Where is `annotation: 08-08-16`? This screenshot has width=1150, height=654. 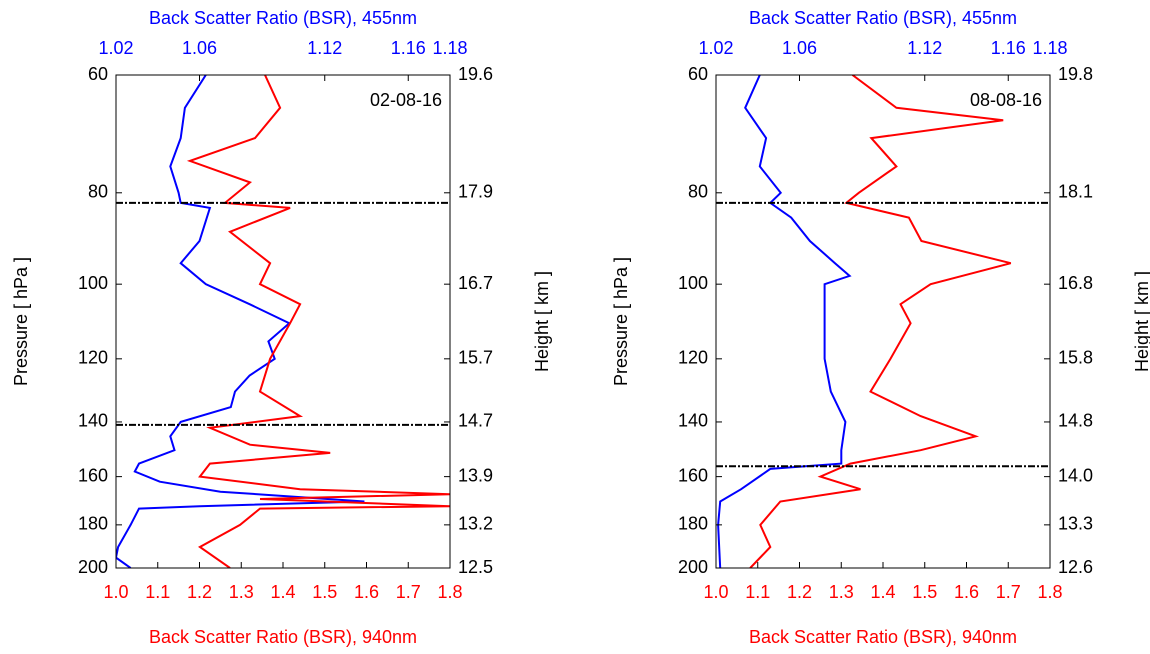
annotation: 08-08-16 is located at coordinates (1006, 100).